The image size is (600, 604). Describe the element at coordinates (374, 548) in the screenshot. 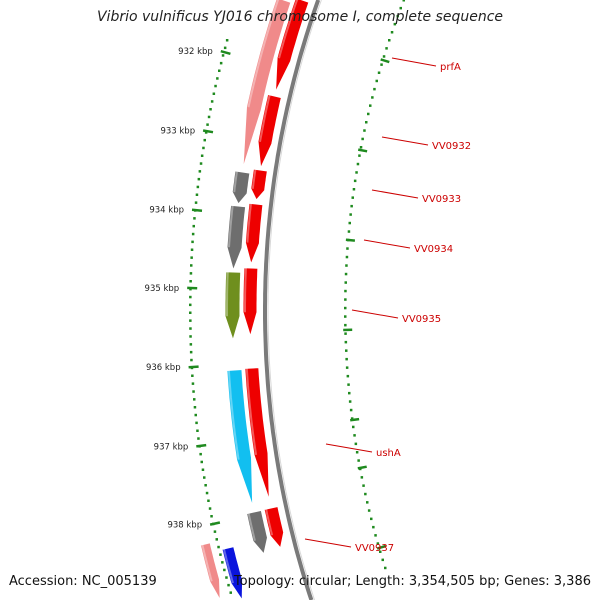

I see `gene-label-vv0937: VV0937` at that location.